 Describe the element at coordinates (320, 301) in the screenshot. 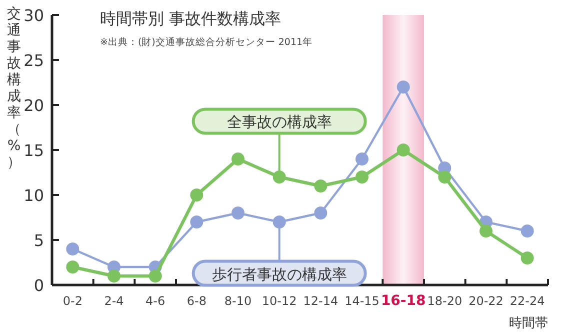

I see `x-tick-label: 12-14` at that location.